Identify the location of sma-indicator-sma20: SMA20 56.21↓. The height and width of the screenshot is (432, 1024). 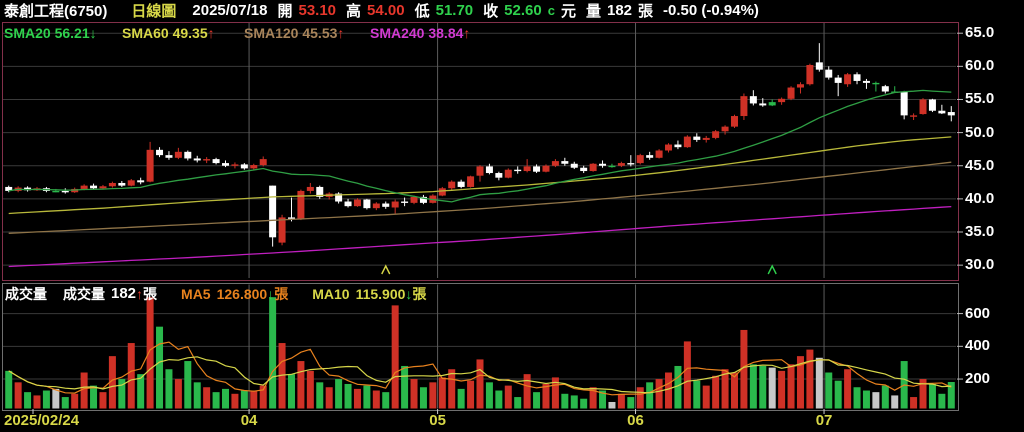
(50, 33).